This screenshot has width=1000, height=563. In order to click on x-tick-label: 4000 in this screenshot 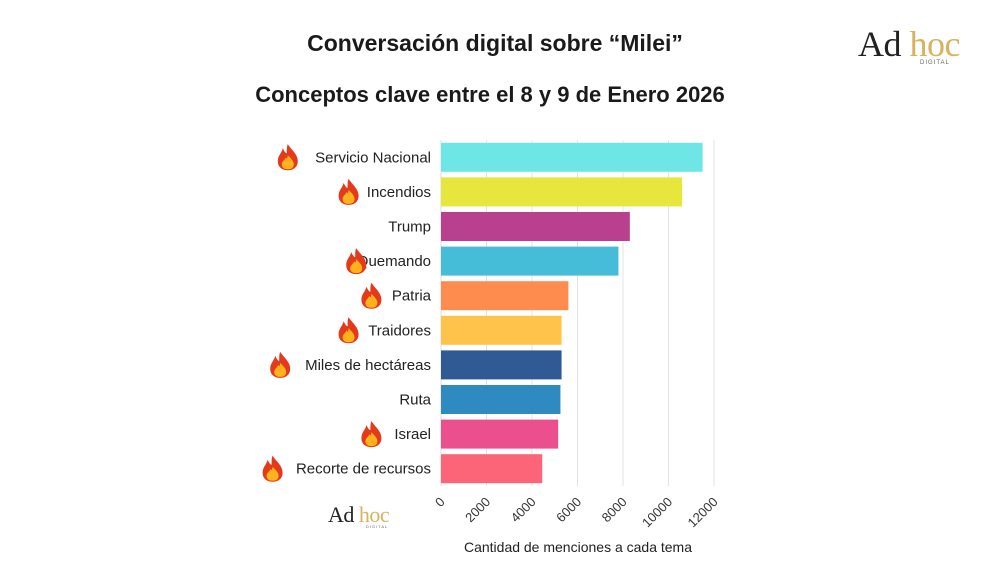, I will do `click(523, 509)`.